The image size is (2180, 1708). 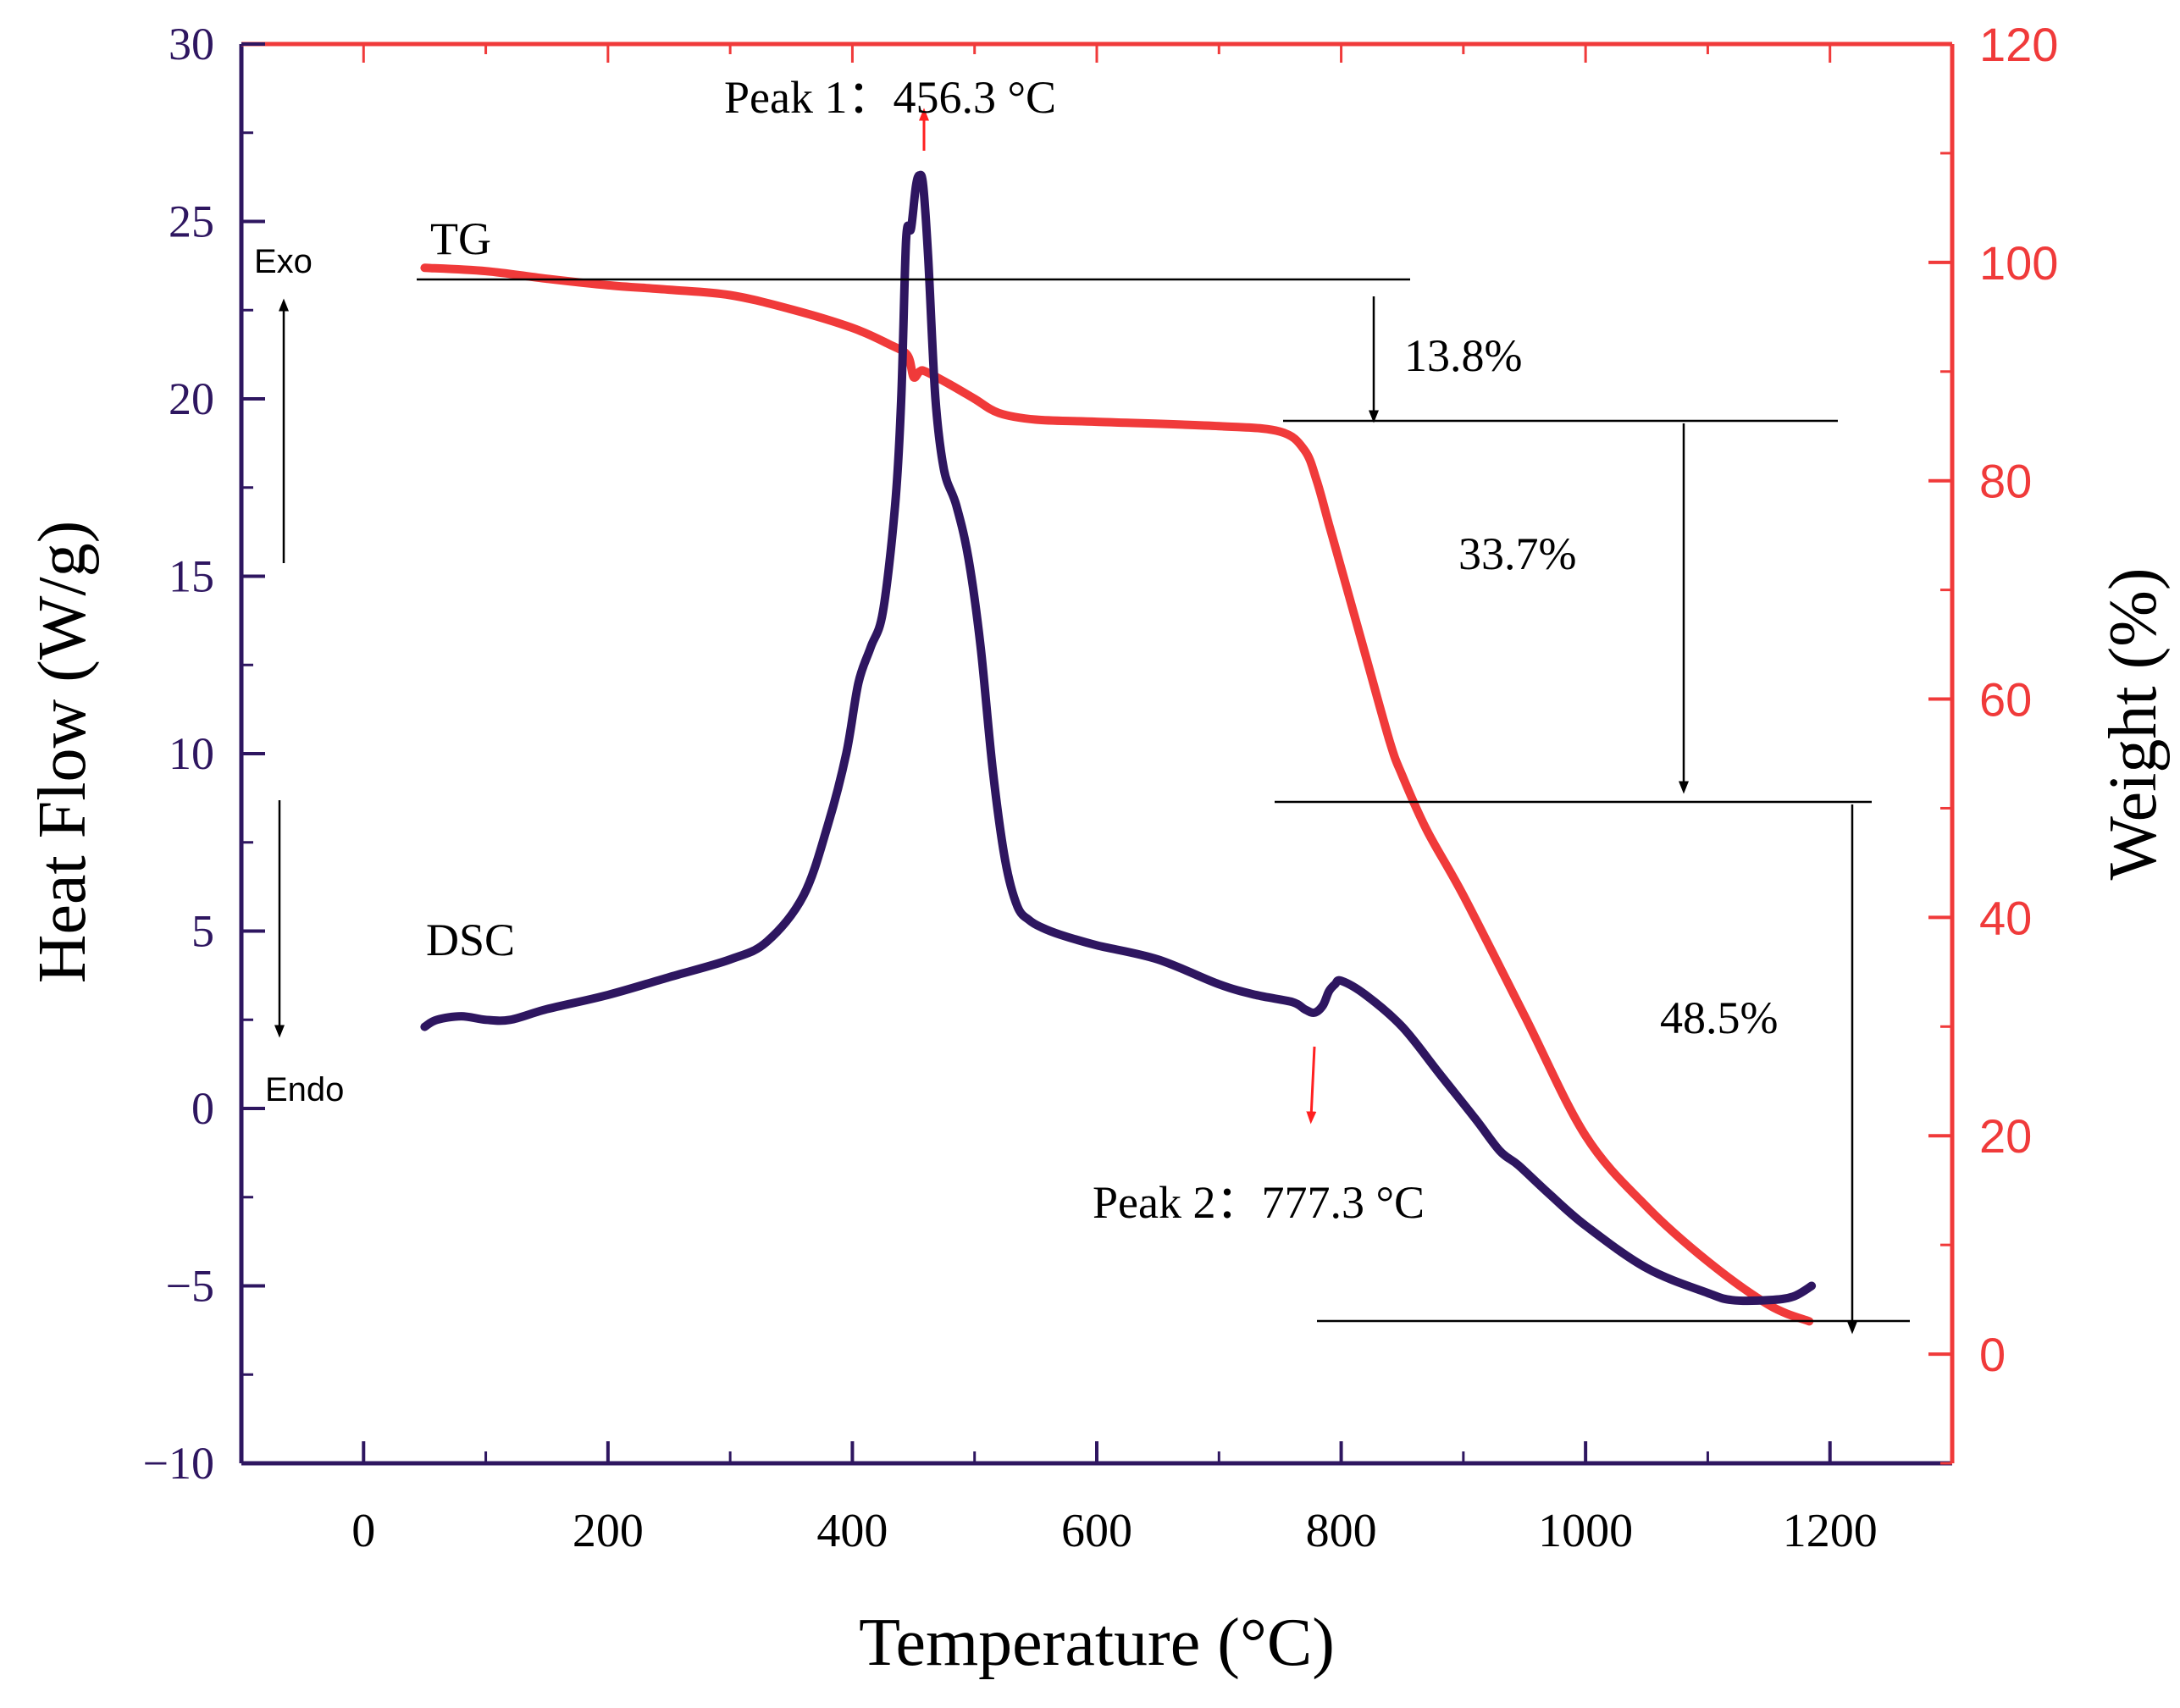 What do you see at coordinates (62, 753) in the screenshot?
I see `y-left-axis-title: Heat Flow (W/g)` at bounding box center [62, 753].